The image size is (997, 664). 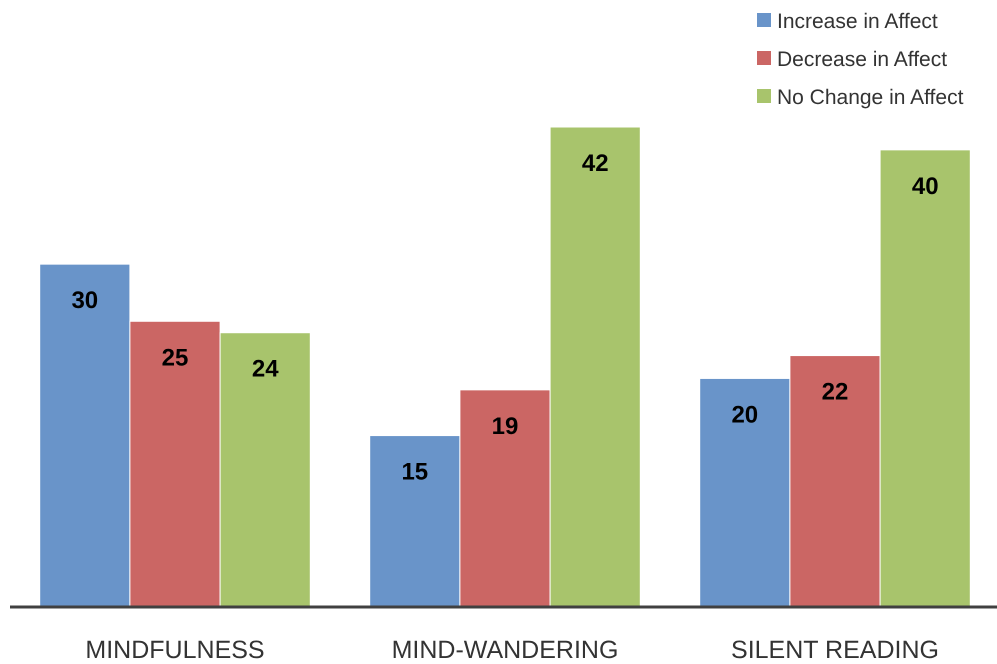 I want to click on data-label: 22, so click(x=835, y=392).